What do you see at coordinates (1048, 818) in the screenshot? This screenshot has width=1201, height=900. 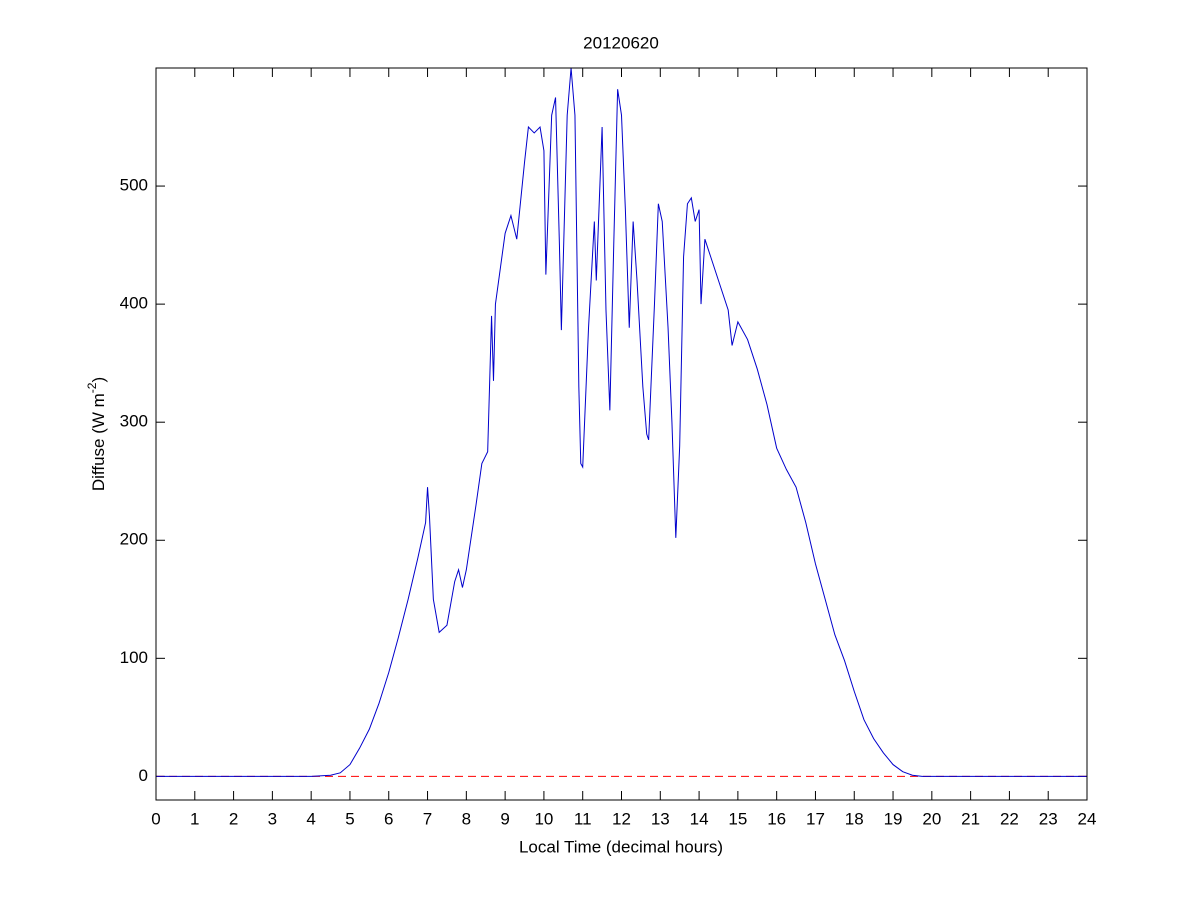 I see `x-tick-label: 23` at bounding box center [1048, 818].